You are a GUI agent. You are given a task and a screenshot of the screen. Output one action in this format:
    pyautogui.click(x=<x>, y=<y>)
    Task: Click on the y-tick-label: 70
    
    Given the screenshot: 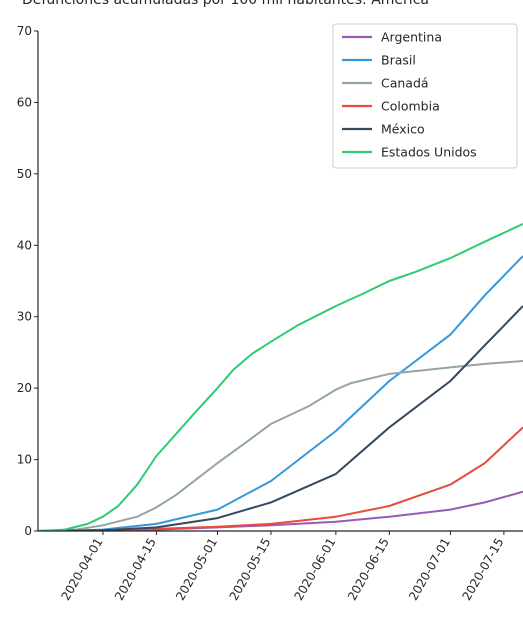 What is the action you would take?
    pyautogui.click(x=24, y=31)
    